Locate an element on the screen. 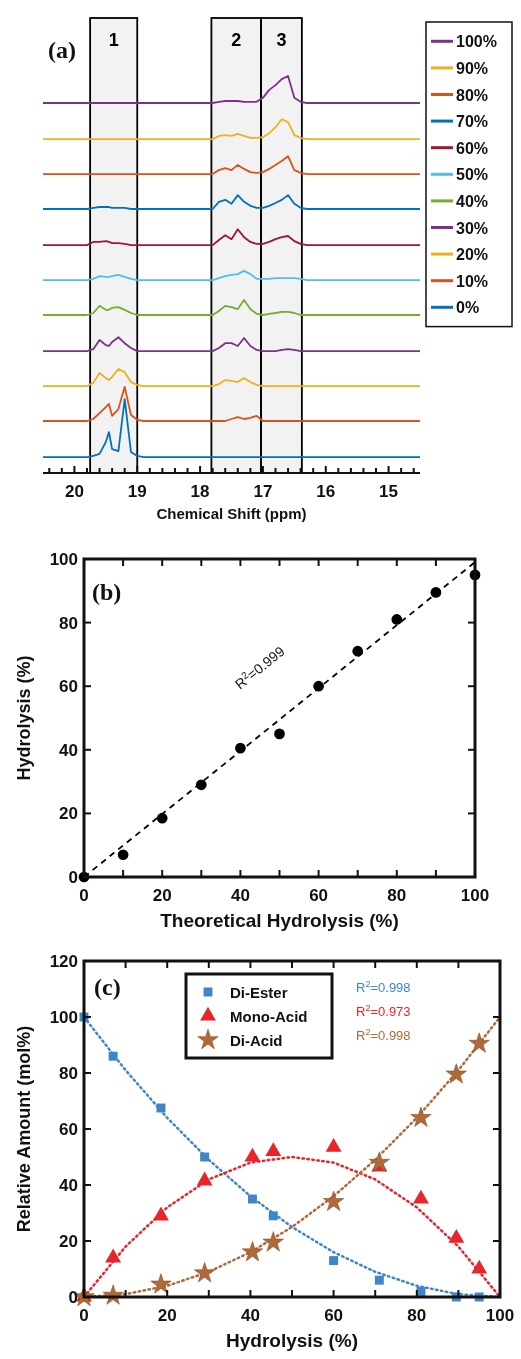 This screenshot has height=1359, width=521. legend-label: 10% is located at coordinates (472, 281).